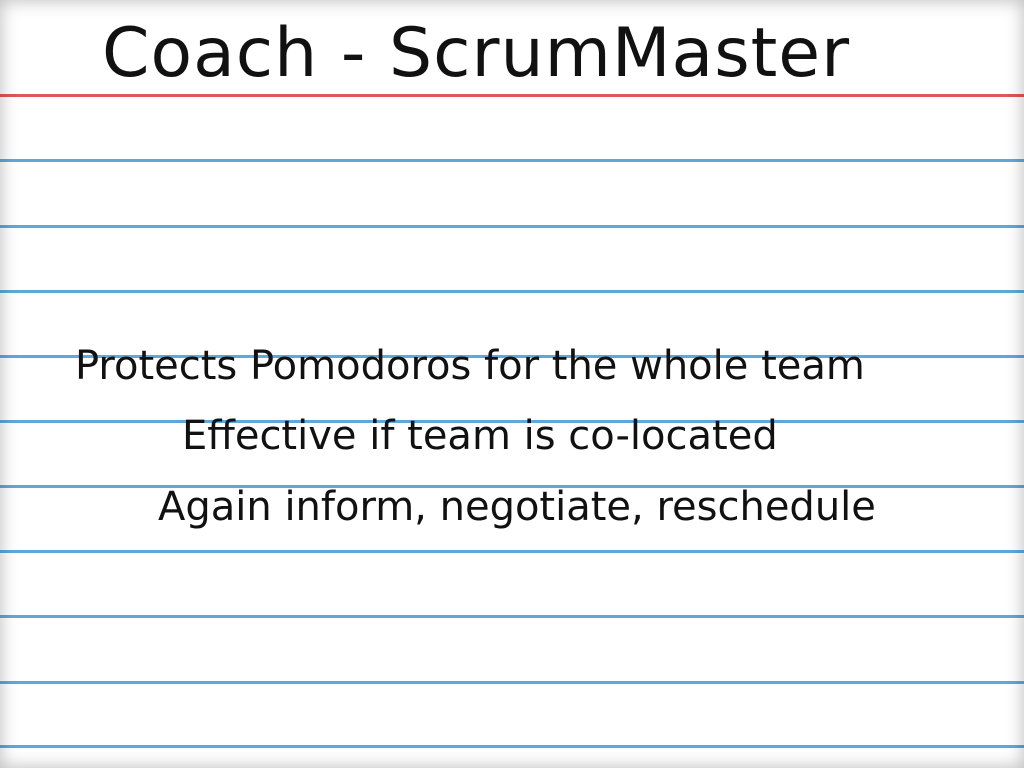 The height and width of the screenshot is (768, 1024). I want to click on red-margin-line, so click(512, 95).